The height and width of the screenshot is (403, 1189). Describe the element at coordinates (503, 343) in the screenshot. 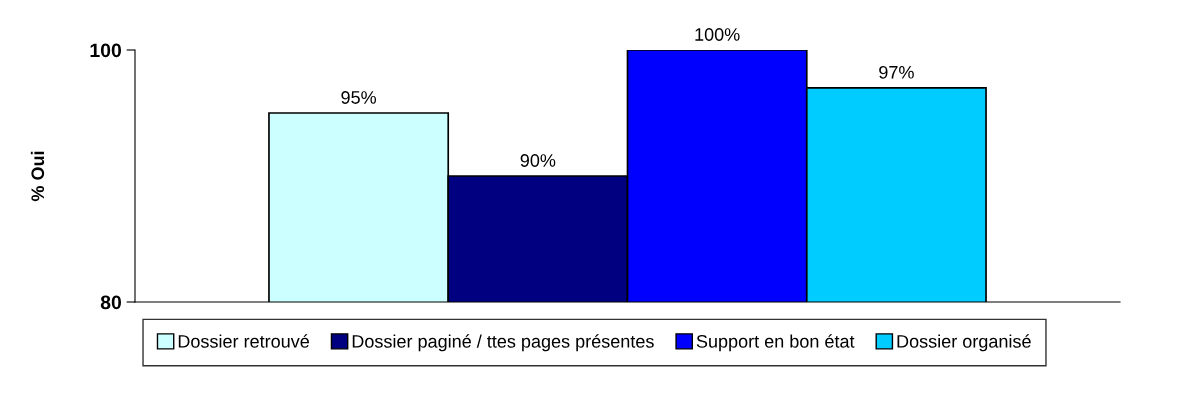

I see `legend-label: Dossier paginé / ttes pages présentes` at that location.